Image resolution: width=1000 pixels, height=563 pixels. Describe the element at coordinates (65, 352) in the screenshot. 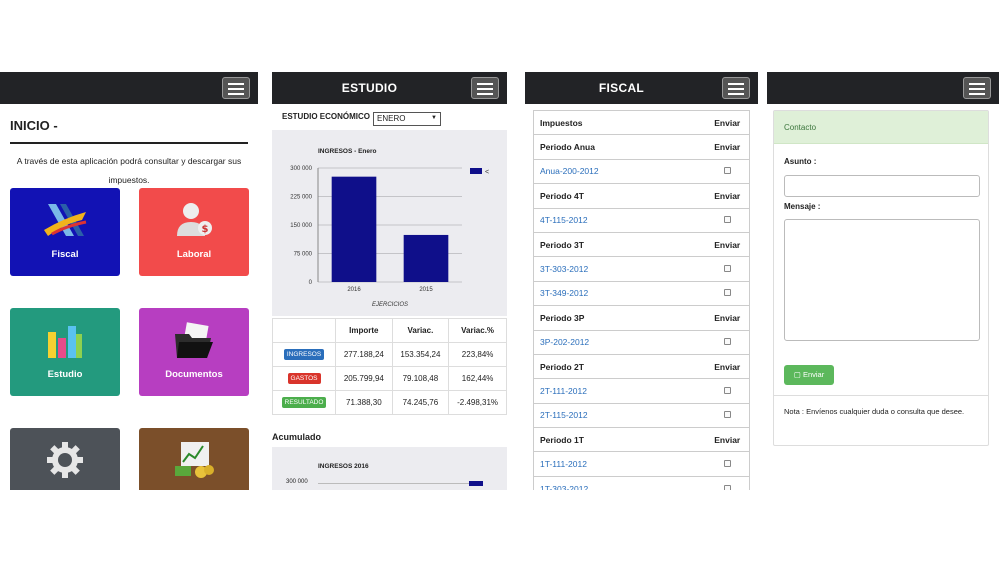

I see `tile-estudio: Estudio` at that location.